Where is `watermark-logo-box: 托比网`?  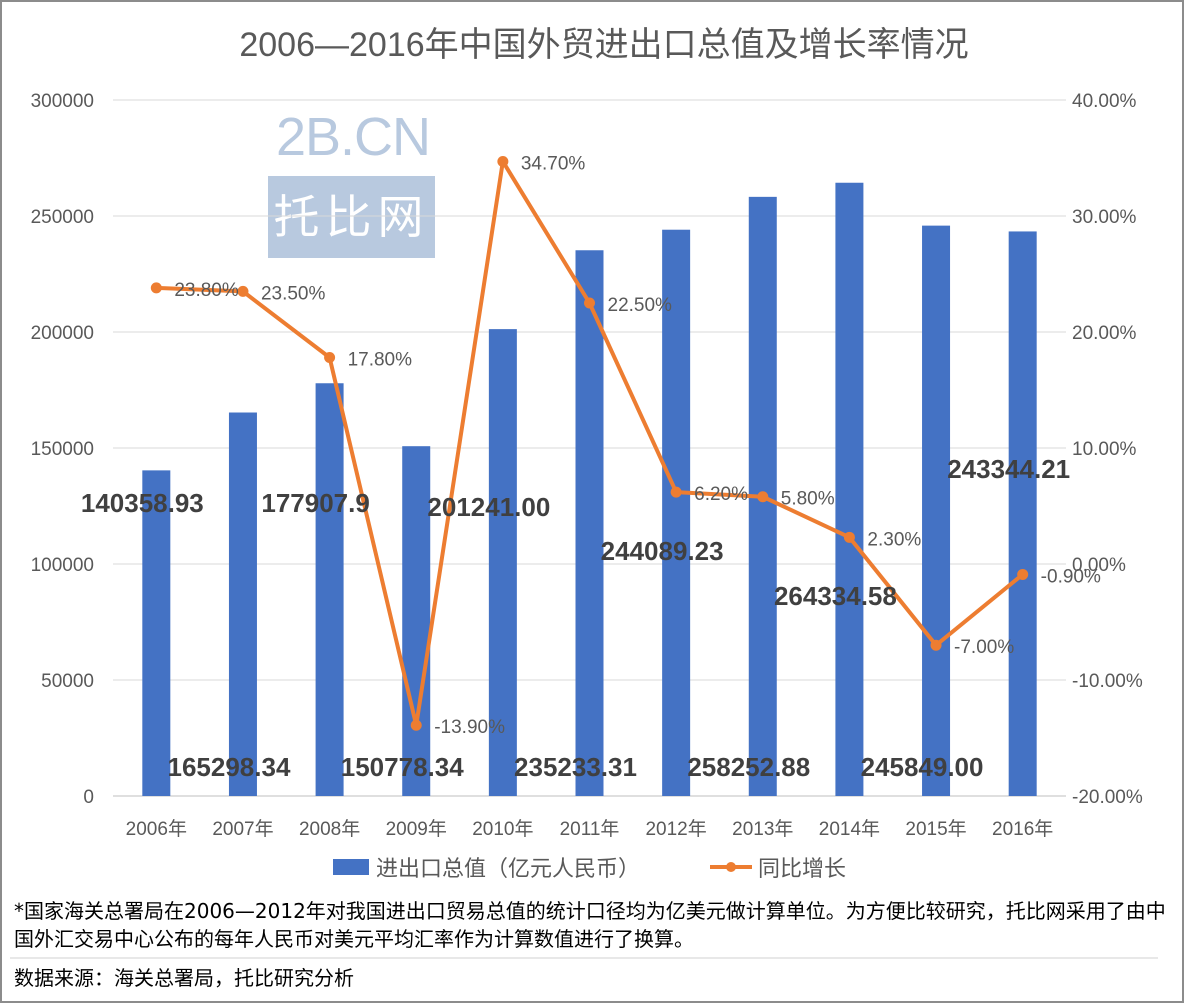
watermark-logo-box: 托比网 is located at coordinates (351, 217).